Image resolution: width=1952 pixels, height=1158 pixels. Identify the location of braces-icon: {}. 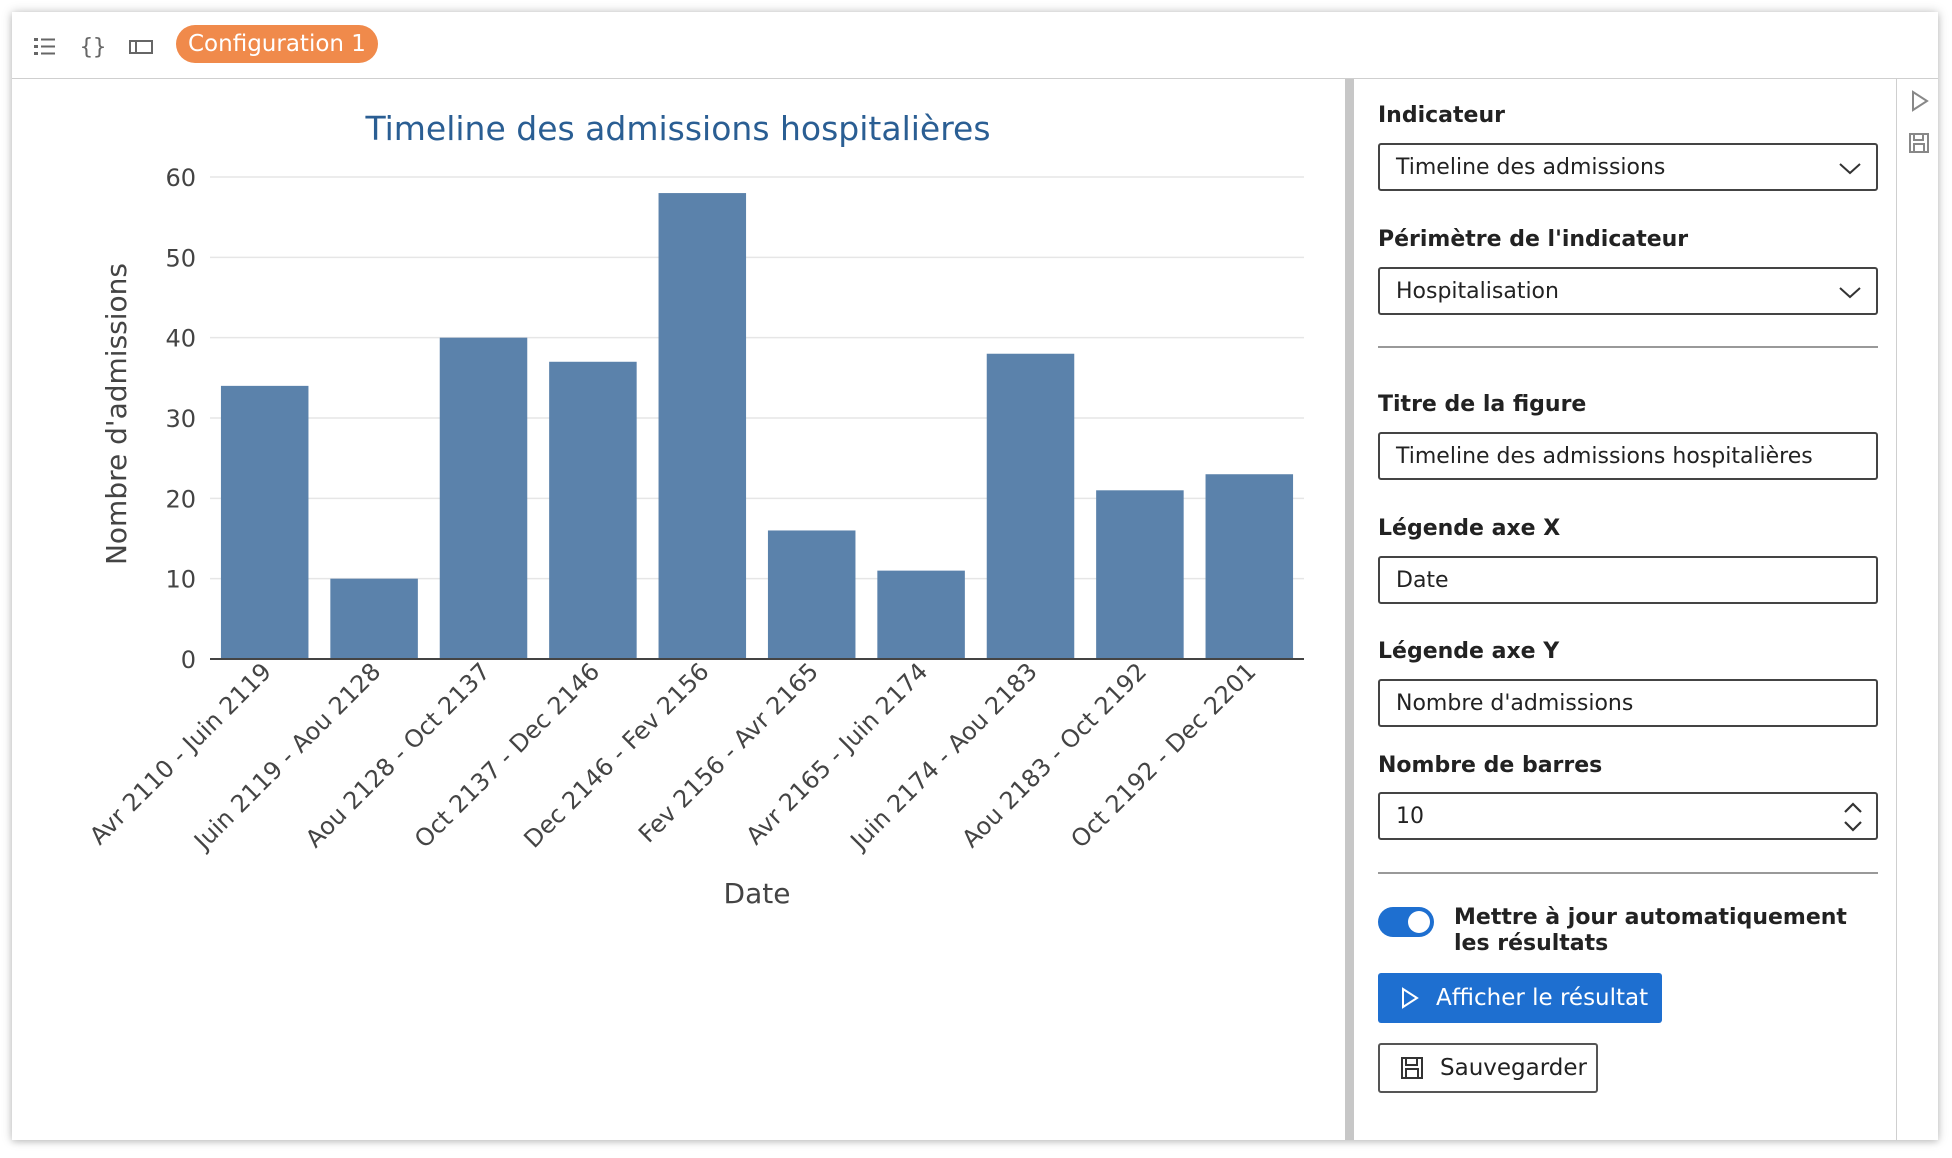
(93, 47).